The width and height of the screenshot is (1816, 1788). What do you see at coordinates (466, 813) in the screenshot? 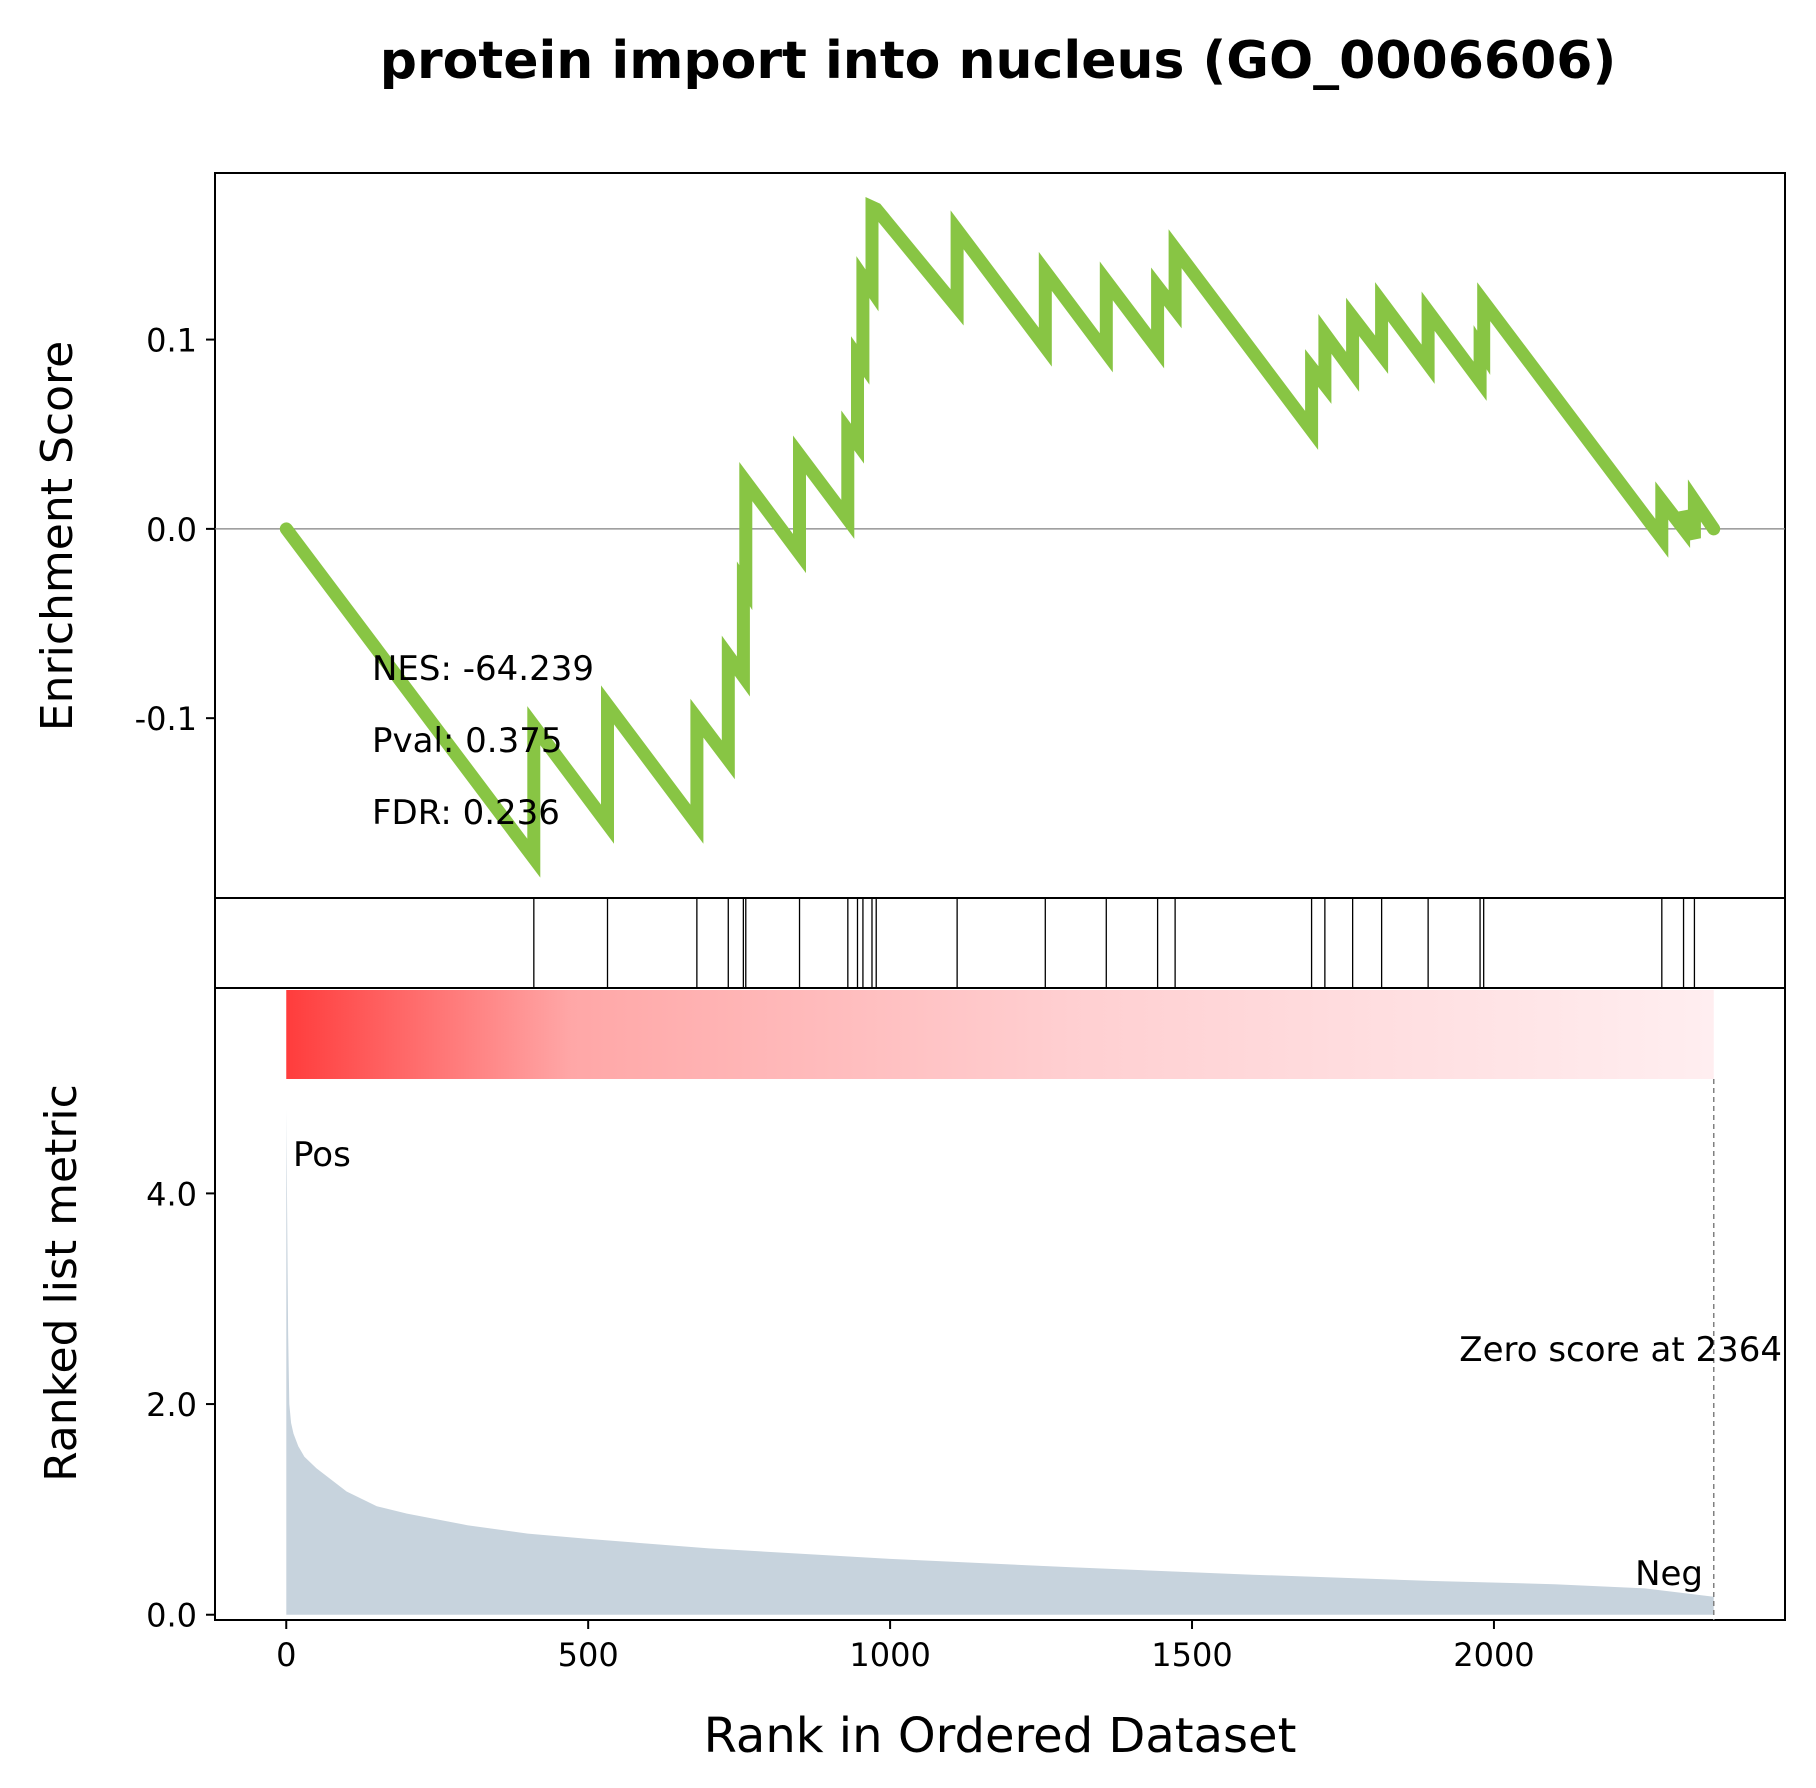
I see `fdr-annotation: FDR: 0.236` at bounding box center [466, 813].